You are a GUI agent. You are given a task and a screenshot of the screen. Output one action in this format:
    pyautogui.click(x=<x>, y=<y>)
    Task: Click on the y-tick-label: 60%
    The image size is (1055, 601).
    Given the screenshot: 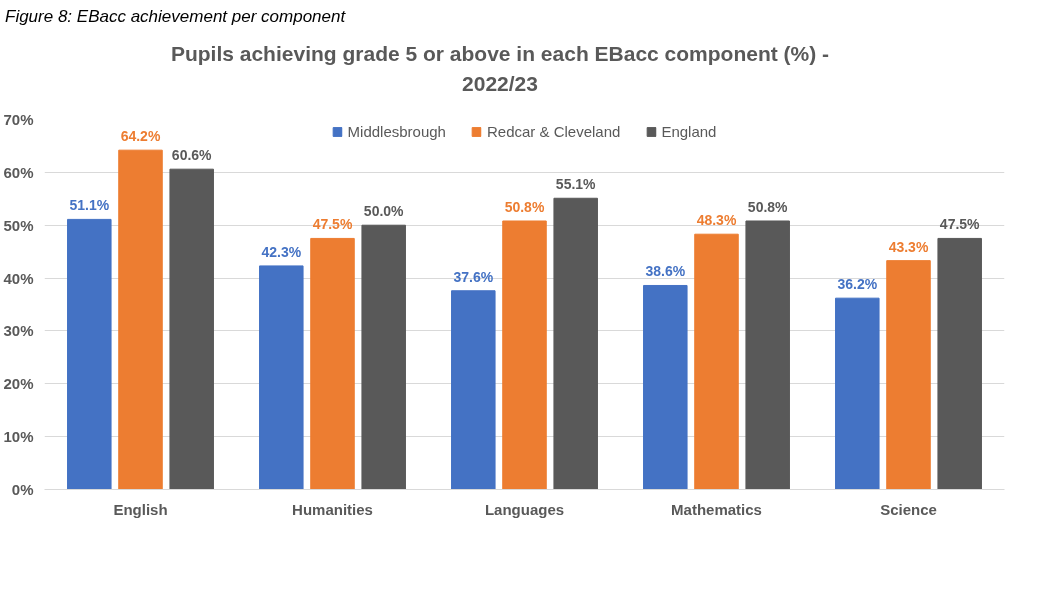 What is the action you would take?
    pyautogui.click(x=18, y=173)
    